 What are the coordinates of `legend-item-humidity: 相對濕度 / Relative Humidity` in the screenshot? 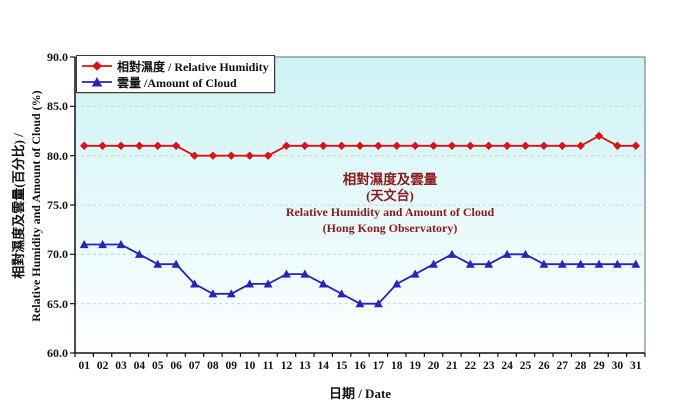 It's located at (176, 66).